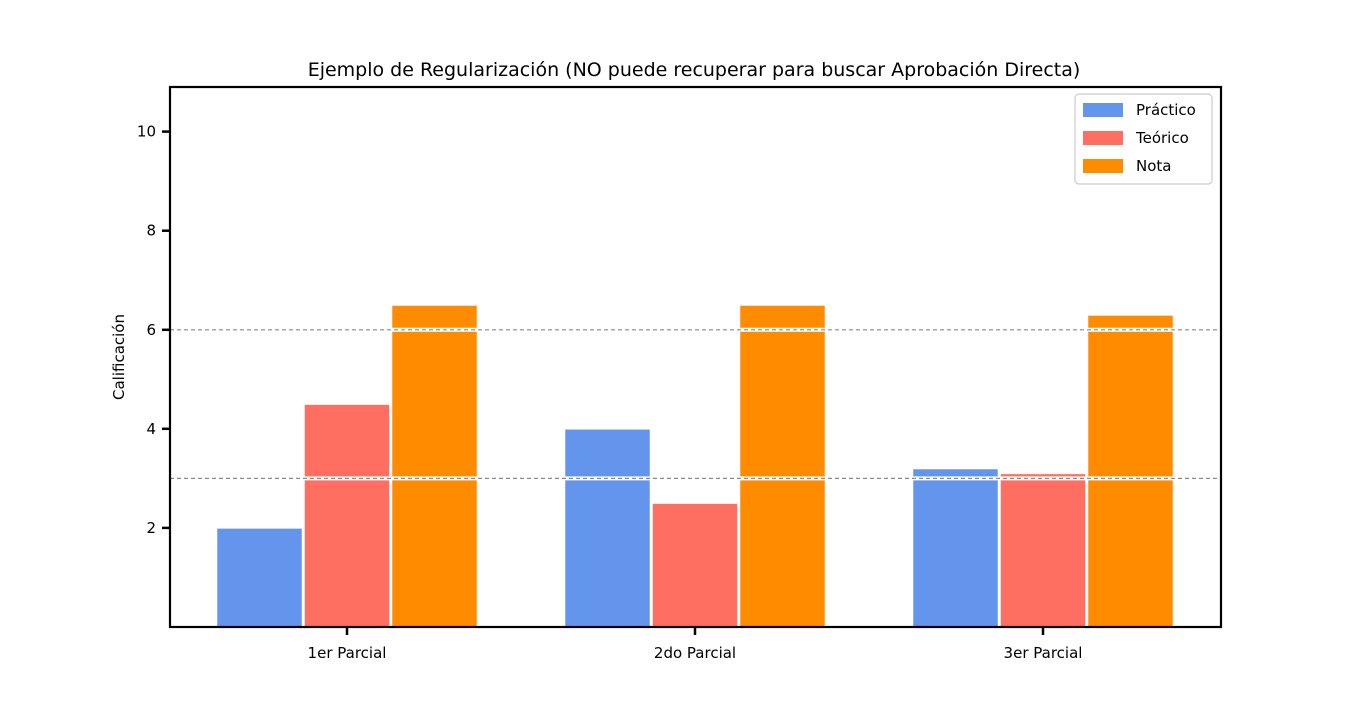  I want to click on y-axis-label: Calificación, so click(119, 357).